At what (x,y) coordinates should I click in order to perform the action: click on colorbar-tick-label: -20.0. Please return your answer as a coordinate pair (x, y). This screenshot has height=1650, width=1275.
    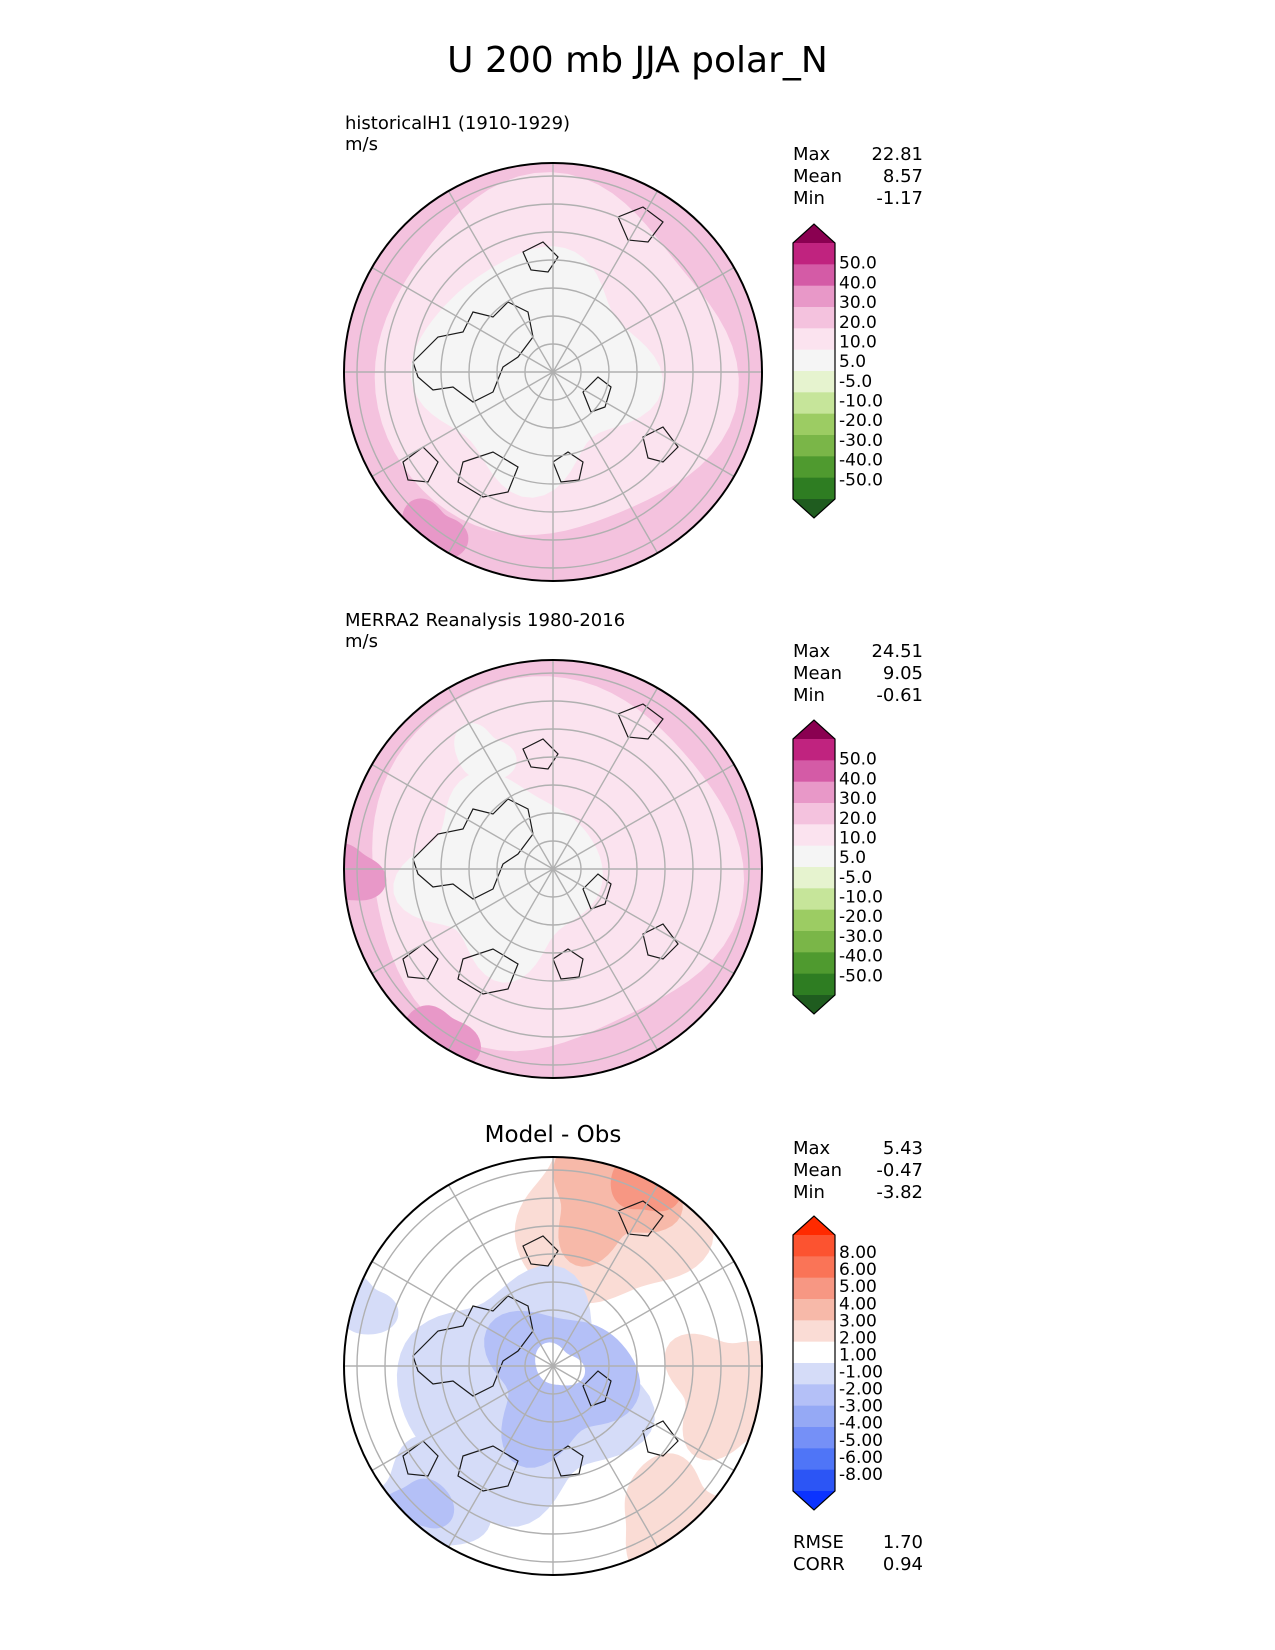
    Looking at the image, I should click on (861, 421).